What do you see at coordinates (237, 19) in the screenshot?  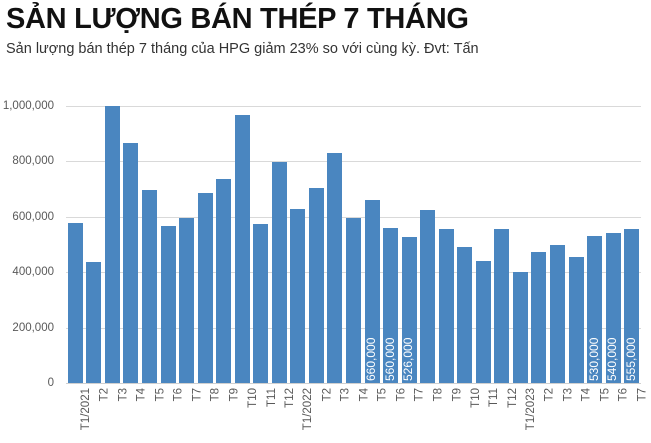 I see `chart-title: SẢN LƯỢNG BÁN THÉP 7 THÁNG` at bounding box center [237, 19].